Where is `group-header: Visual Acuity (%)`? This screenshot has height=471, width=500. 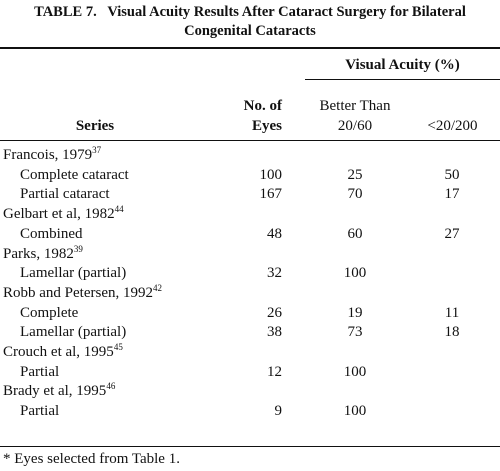
group-header: Visual Acuity (%) is located at coordinates (402, 65).